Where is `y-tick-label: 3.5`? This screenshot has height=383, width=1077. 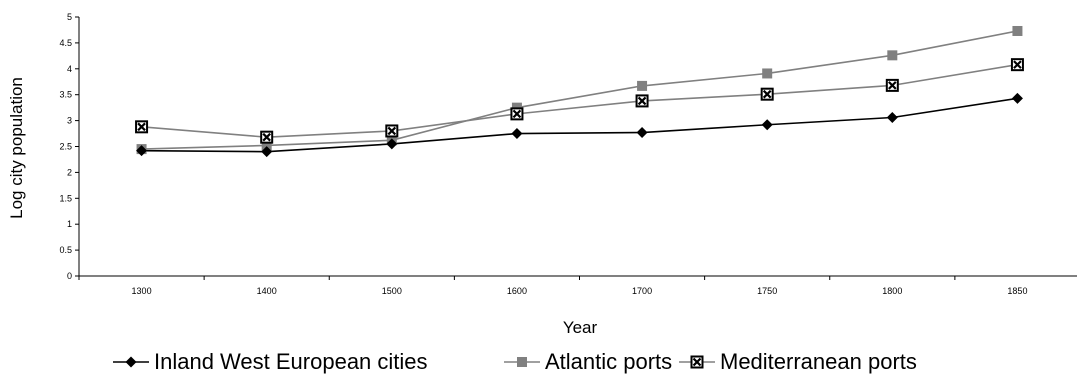
y-tick-label: 3.5 is located at coordinates (65, 95).